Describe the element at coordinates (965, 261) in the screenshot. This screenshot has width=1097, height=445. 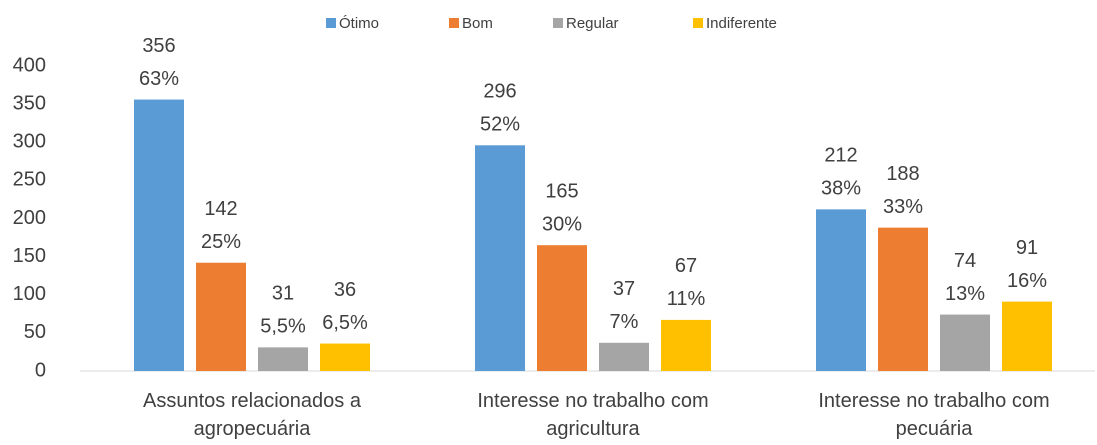
I see `data-label: 74` at that location.